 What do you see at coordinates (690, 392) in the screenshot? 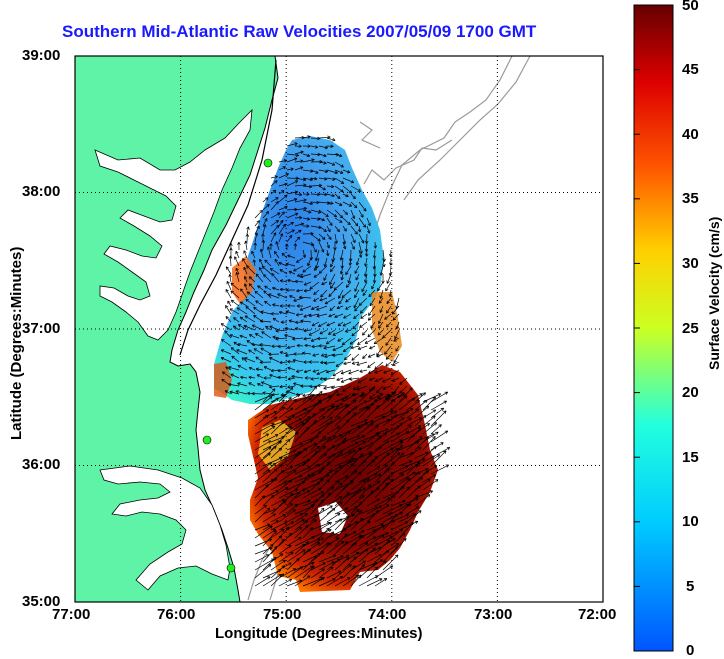
I see `colorbar-tick-label: 20` at bounding box center [690, 392].